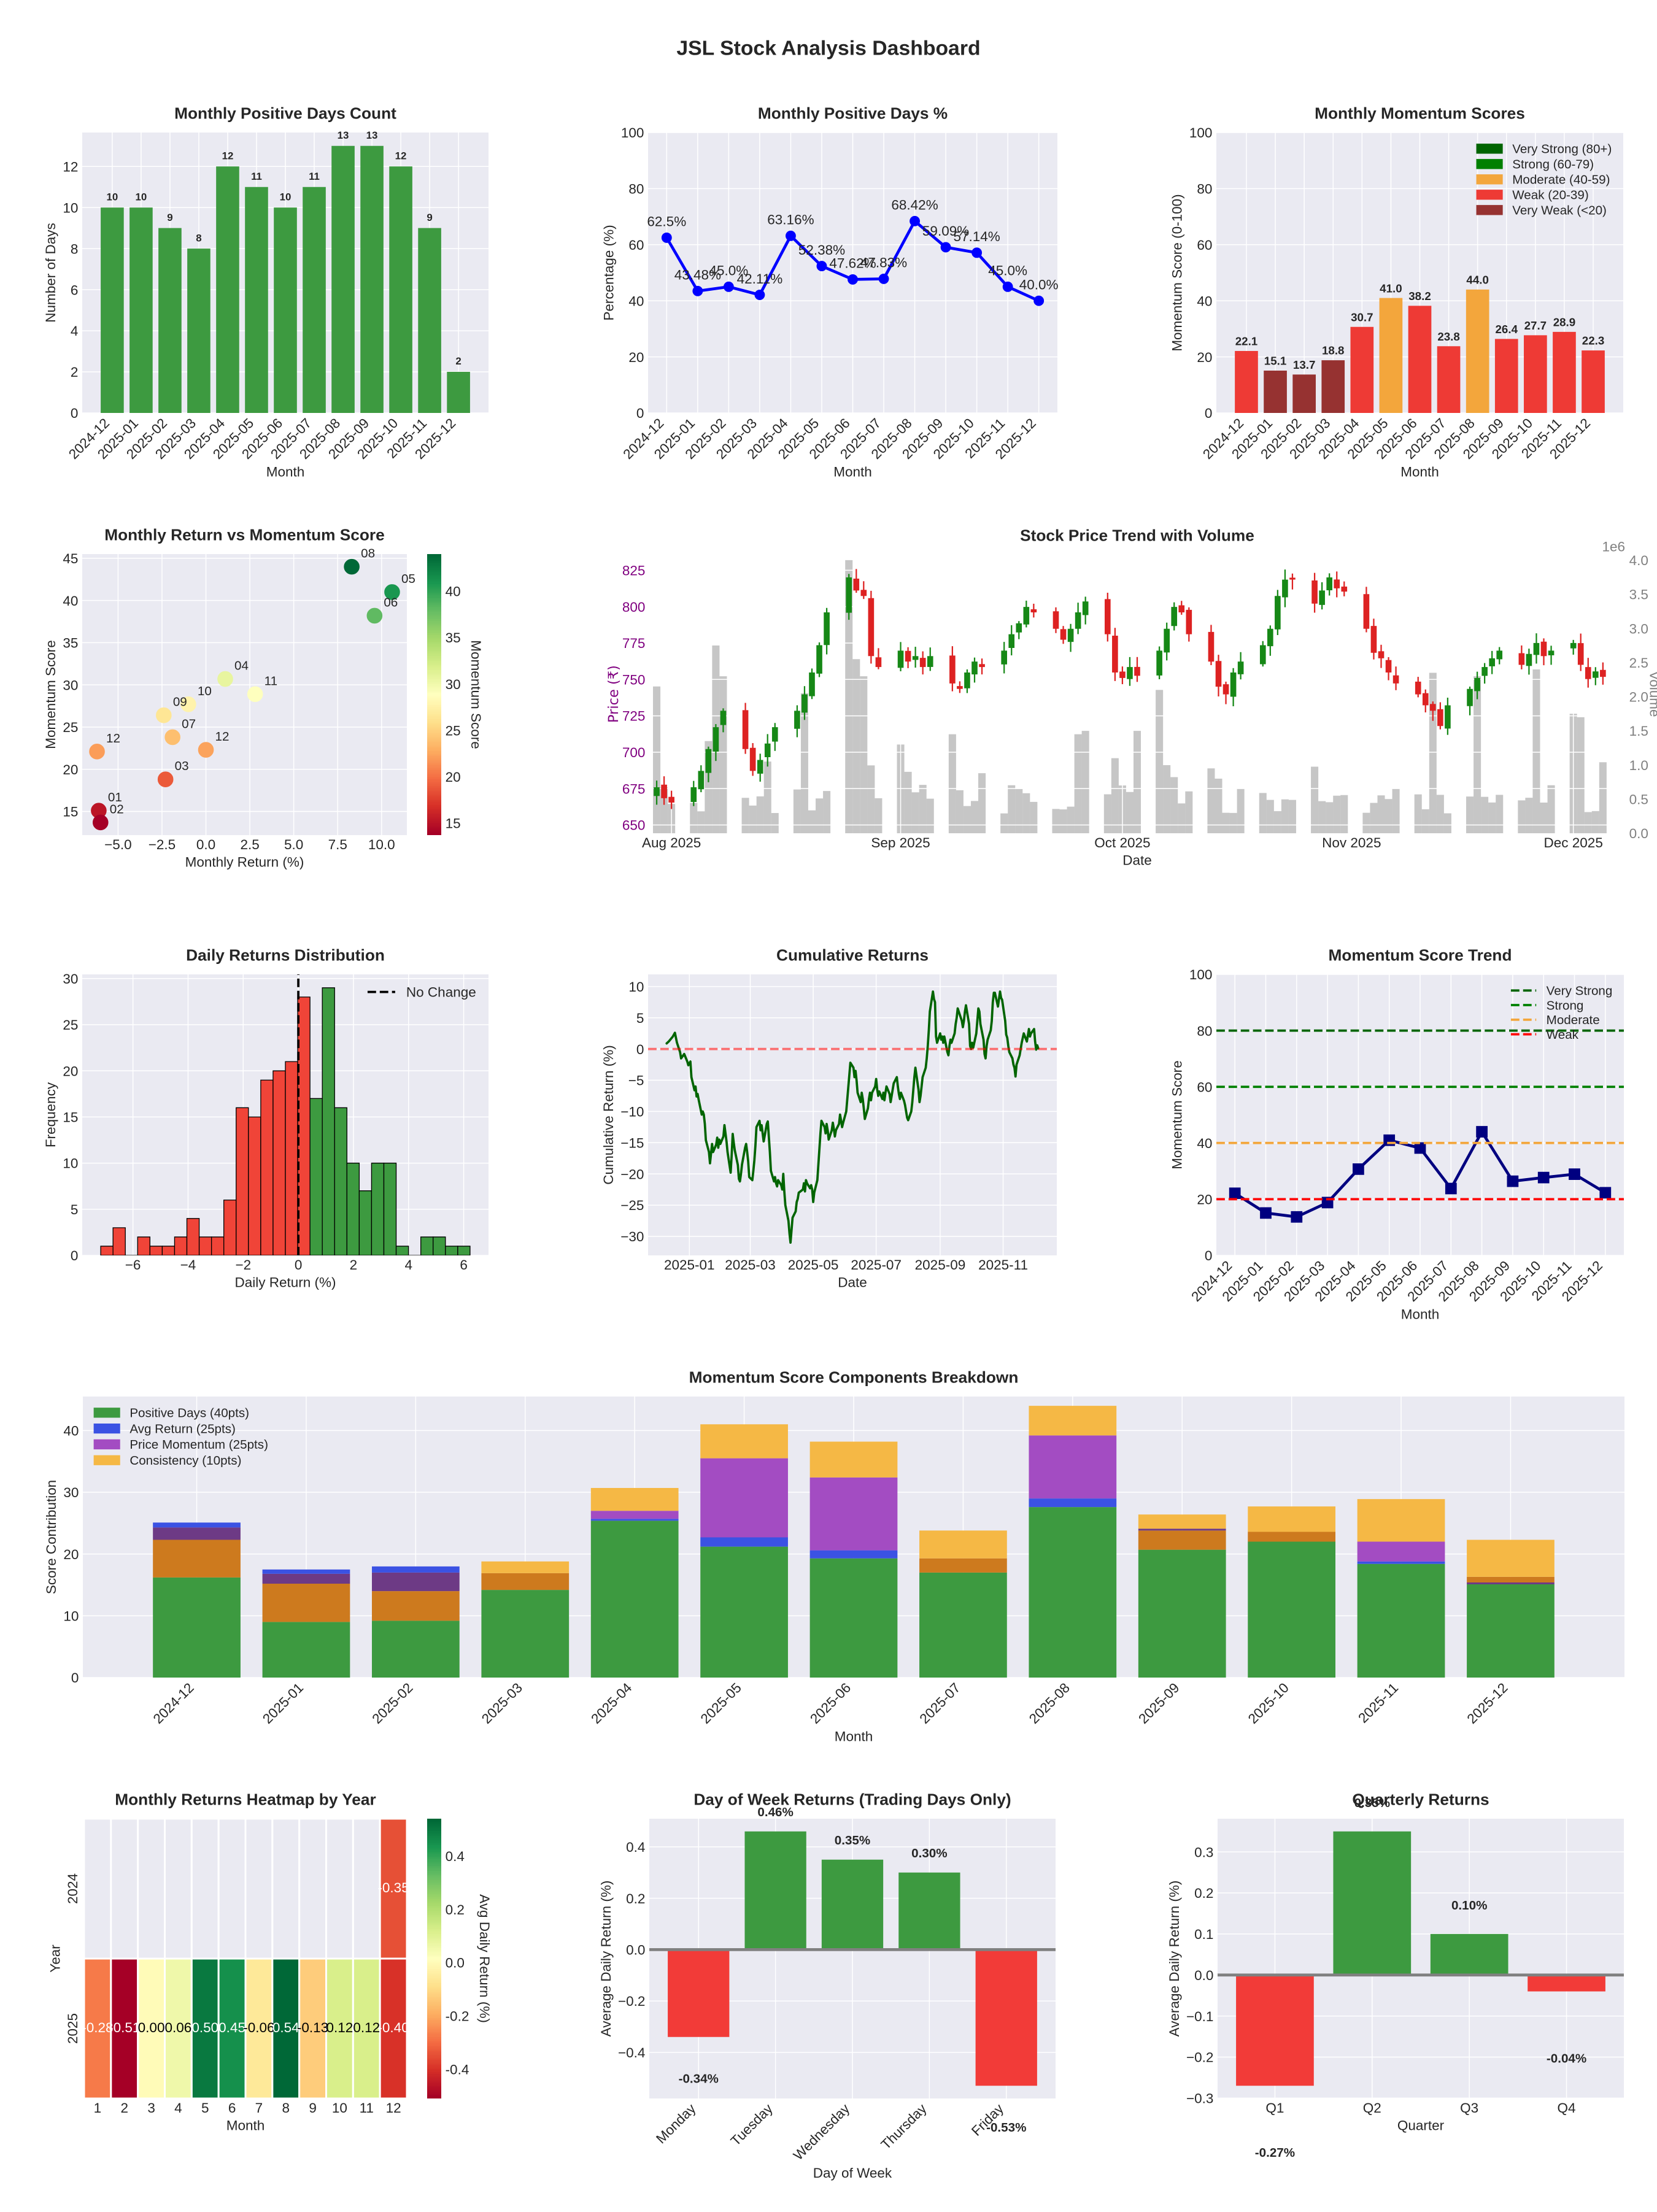 The width and height of the screenshot is (1657, 2212). I want to click on svg-text: 3.5, so click(1639, 595).